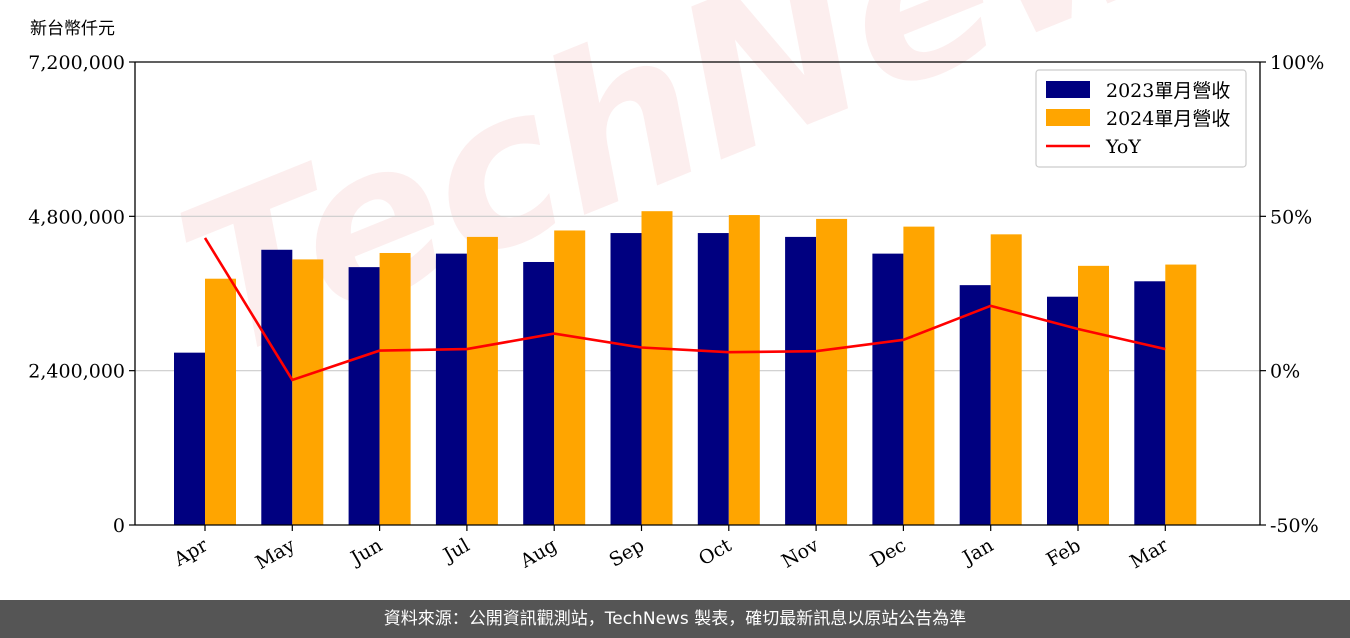 Image resolution: width=1350 pixels, height=638 pixels. I want to click on x-tick-label-aug: Aug, so click(538, 553).